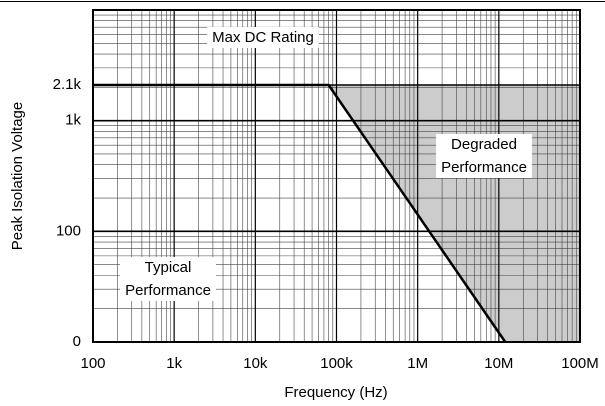 The height and width of the screenshot is (406, 605). I want to click on x-tick-label: 100, so click(92, 363).